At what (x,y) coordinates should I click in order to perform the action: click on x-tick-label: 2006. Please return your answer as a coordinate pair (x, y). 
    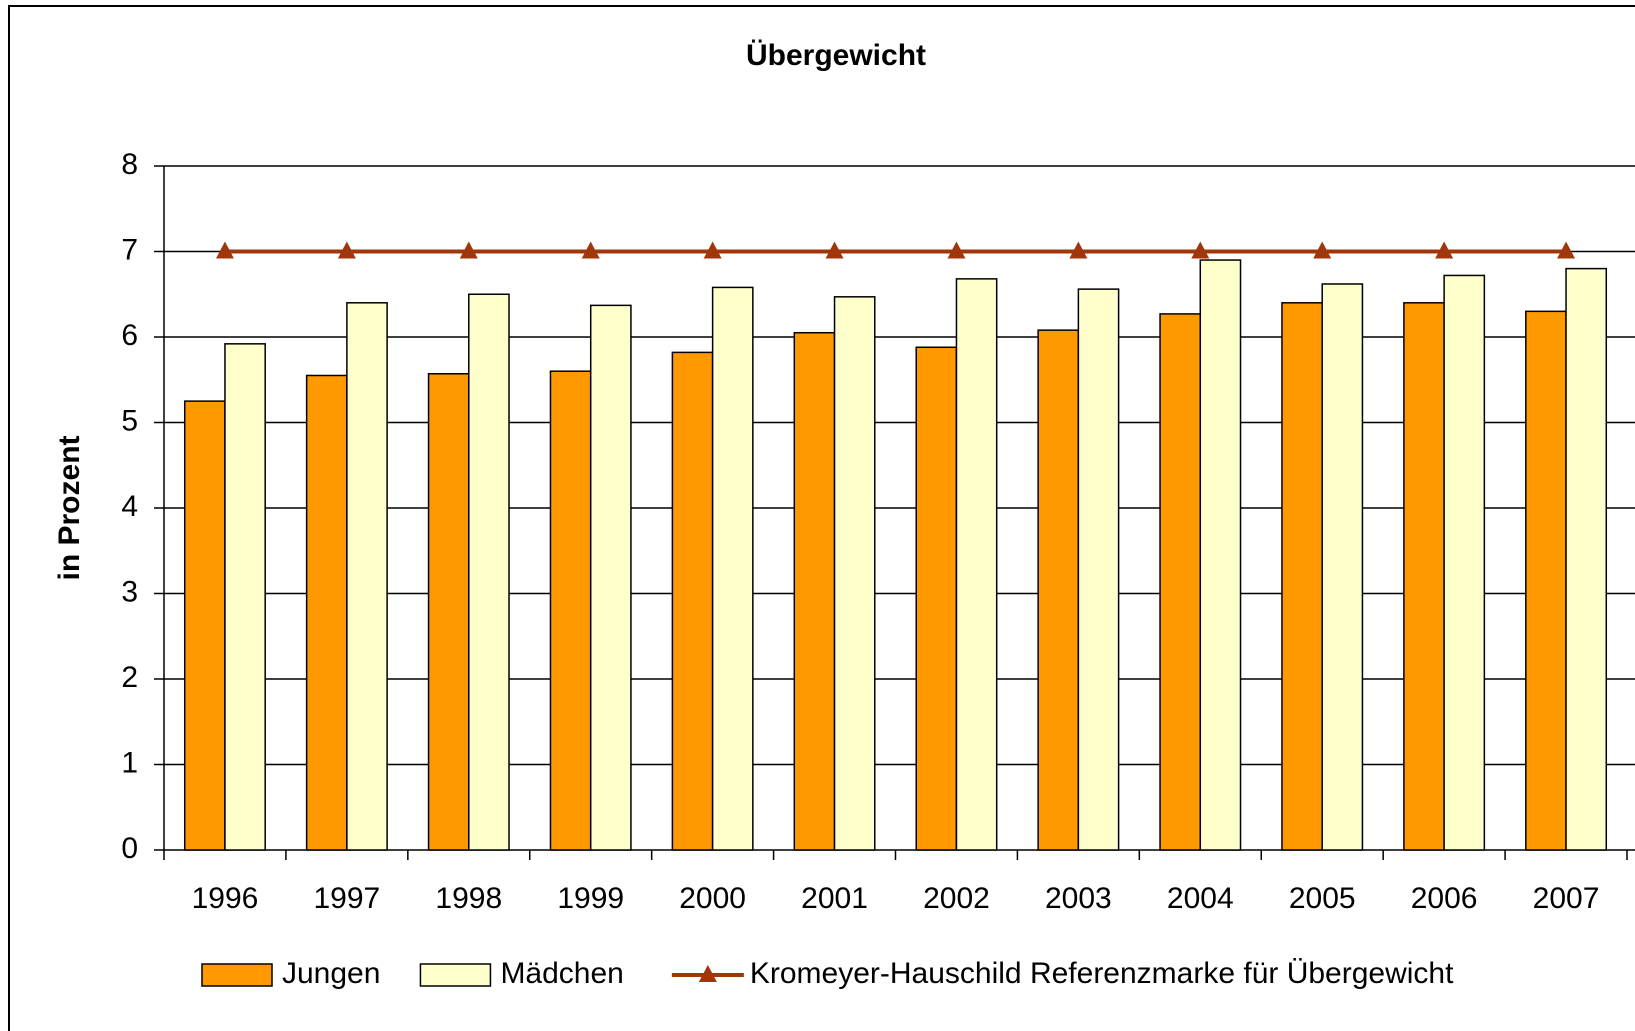
    Looking at the image, I should click on (1444, 898).